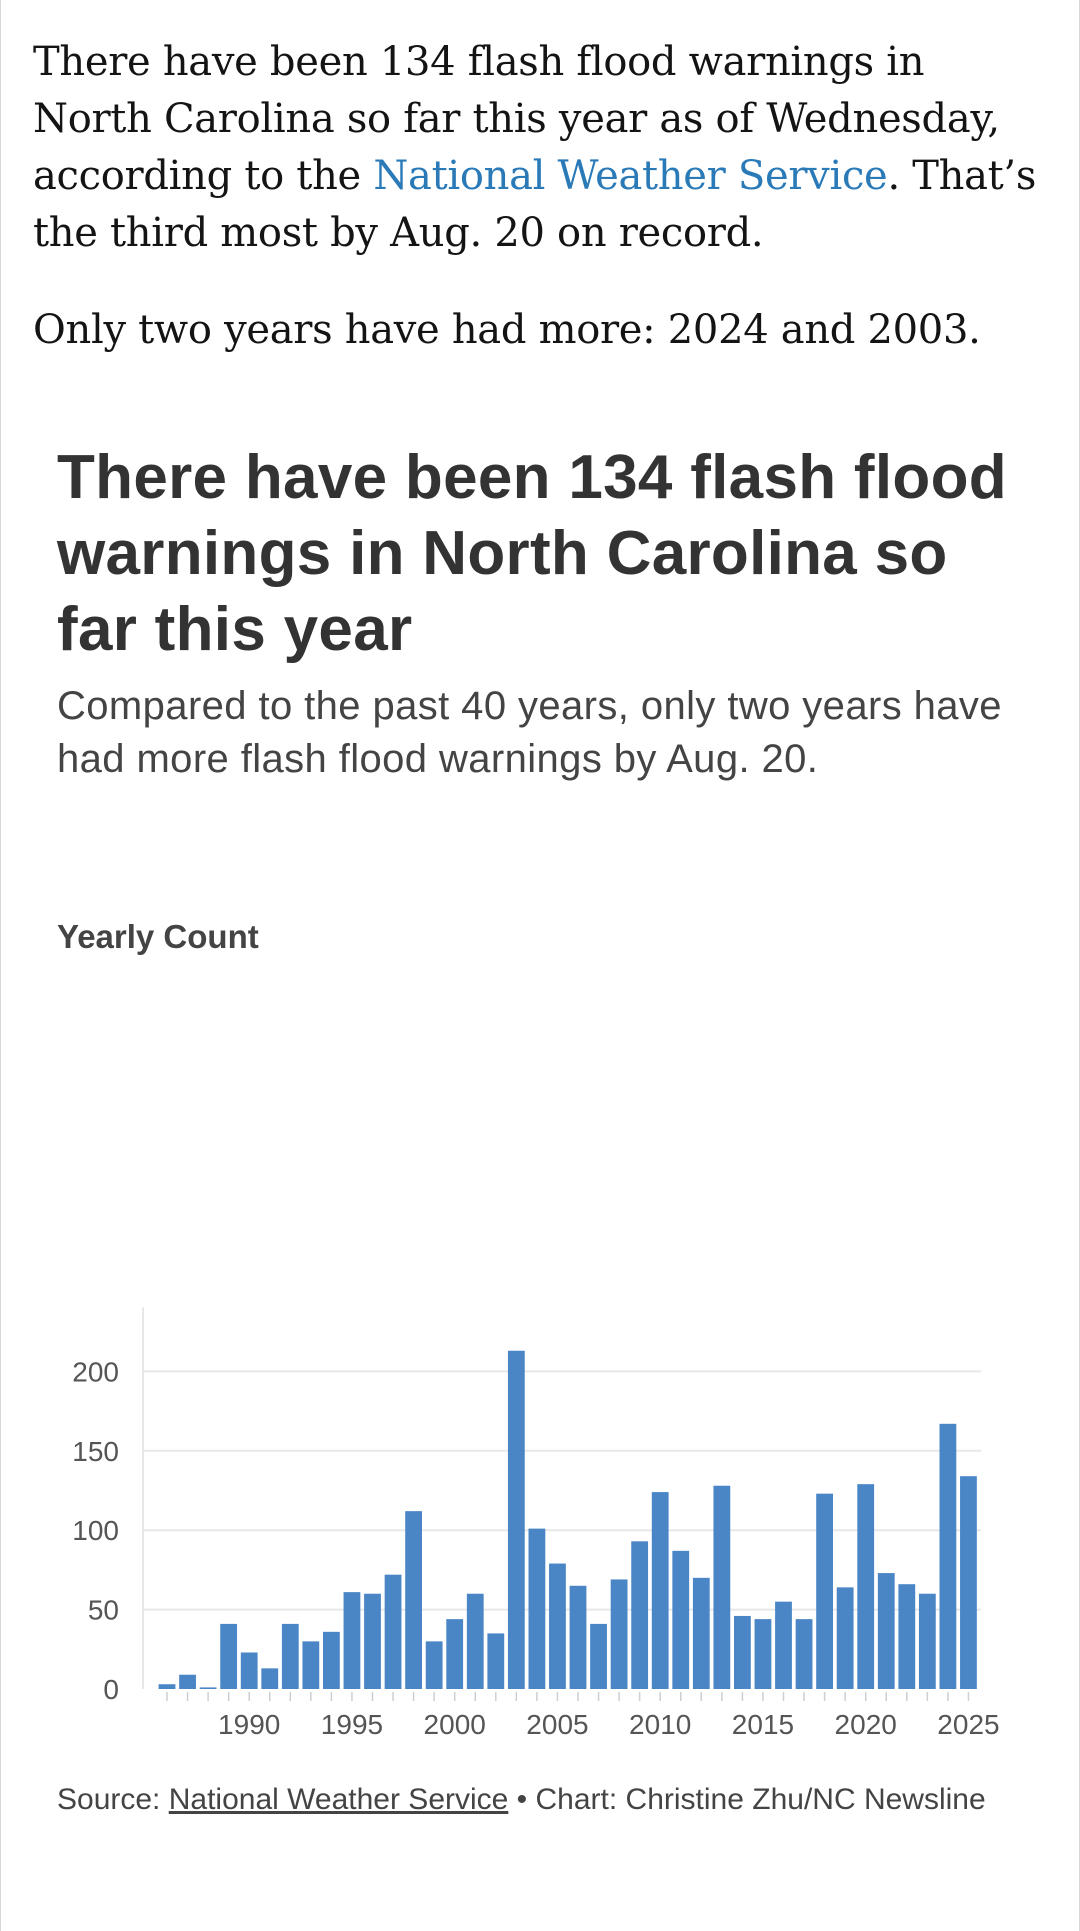 The image size is (1080, 1931). What do you see at coordinates (208, 1688) in the screenshot?
I see `bar-1988` at bounding box center [208, 1688].